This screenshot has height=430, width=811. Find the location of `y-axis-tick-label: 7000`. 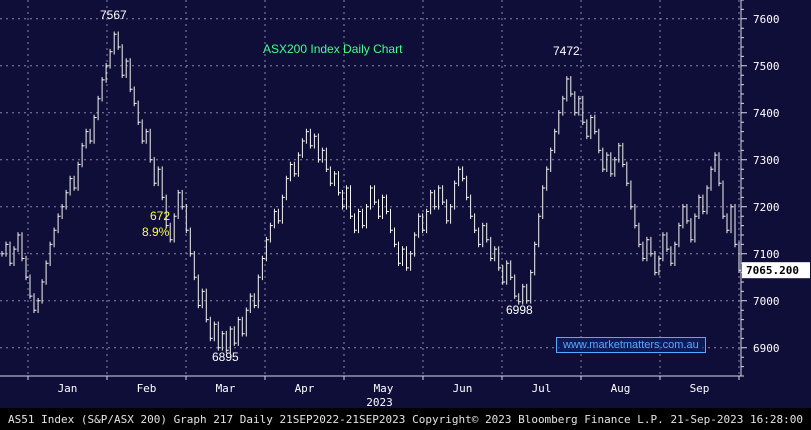

y-axis-tick-label: 7000 is located at coordinates (766, 301).